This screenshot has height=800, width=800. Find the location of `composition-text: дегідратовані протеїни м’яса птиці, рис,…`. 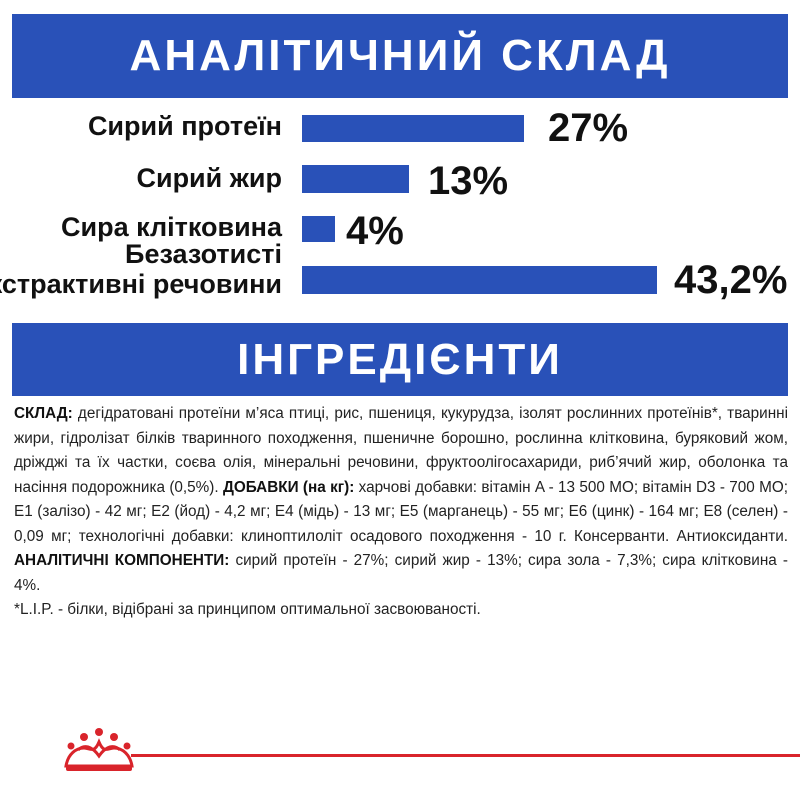

composition-text: дегідратовані протеїни м’яса птиці, рис,… is located at coordinates (401, 450).